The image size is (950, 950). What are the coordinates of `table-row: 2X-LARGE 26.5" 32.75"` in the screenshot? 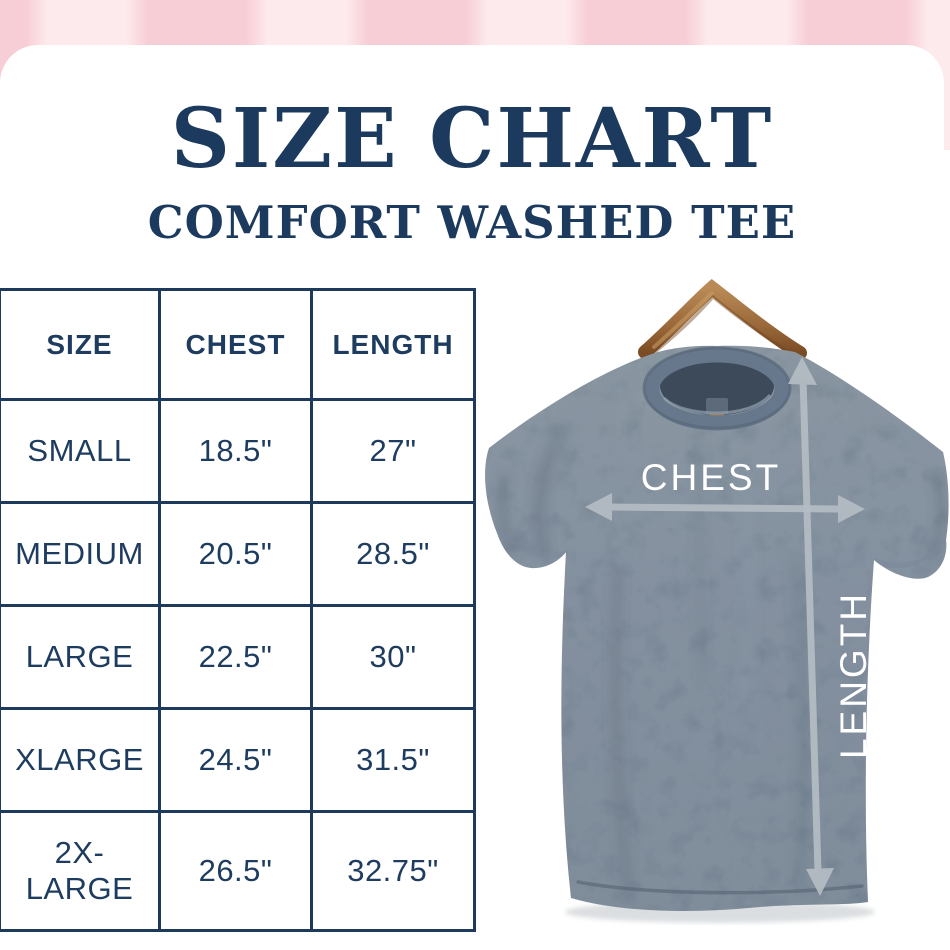 It's located at (238, 871).